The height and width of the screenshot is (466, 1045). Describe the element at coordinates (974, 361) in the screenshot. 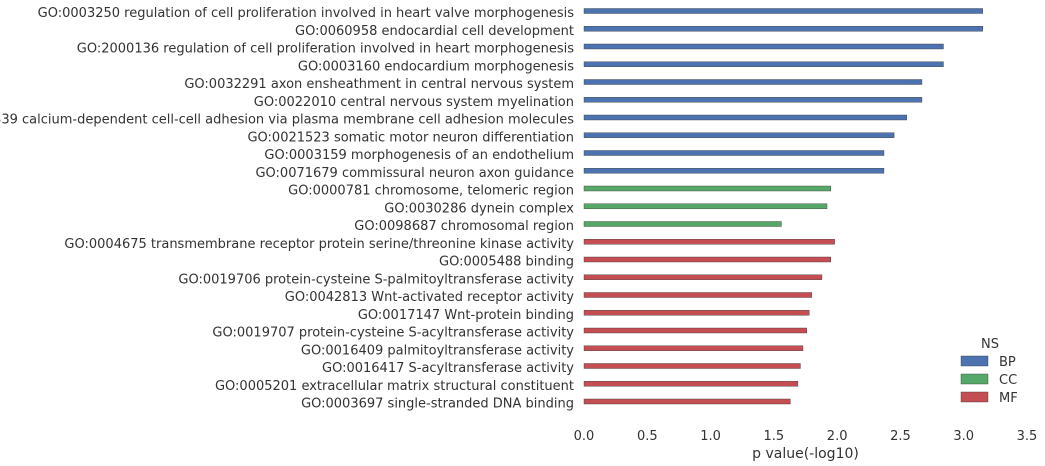

I see `legend-swatch-bp` at that location.